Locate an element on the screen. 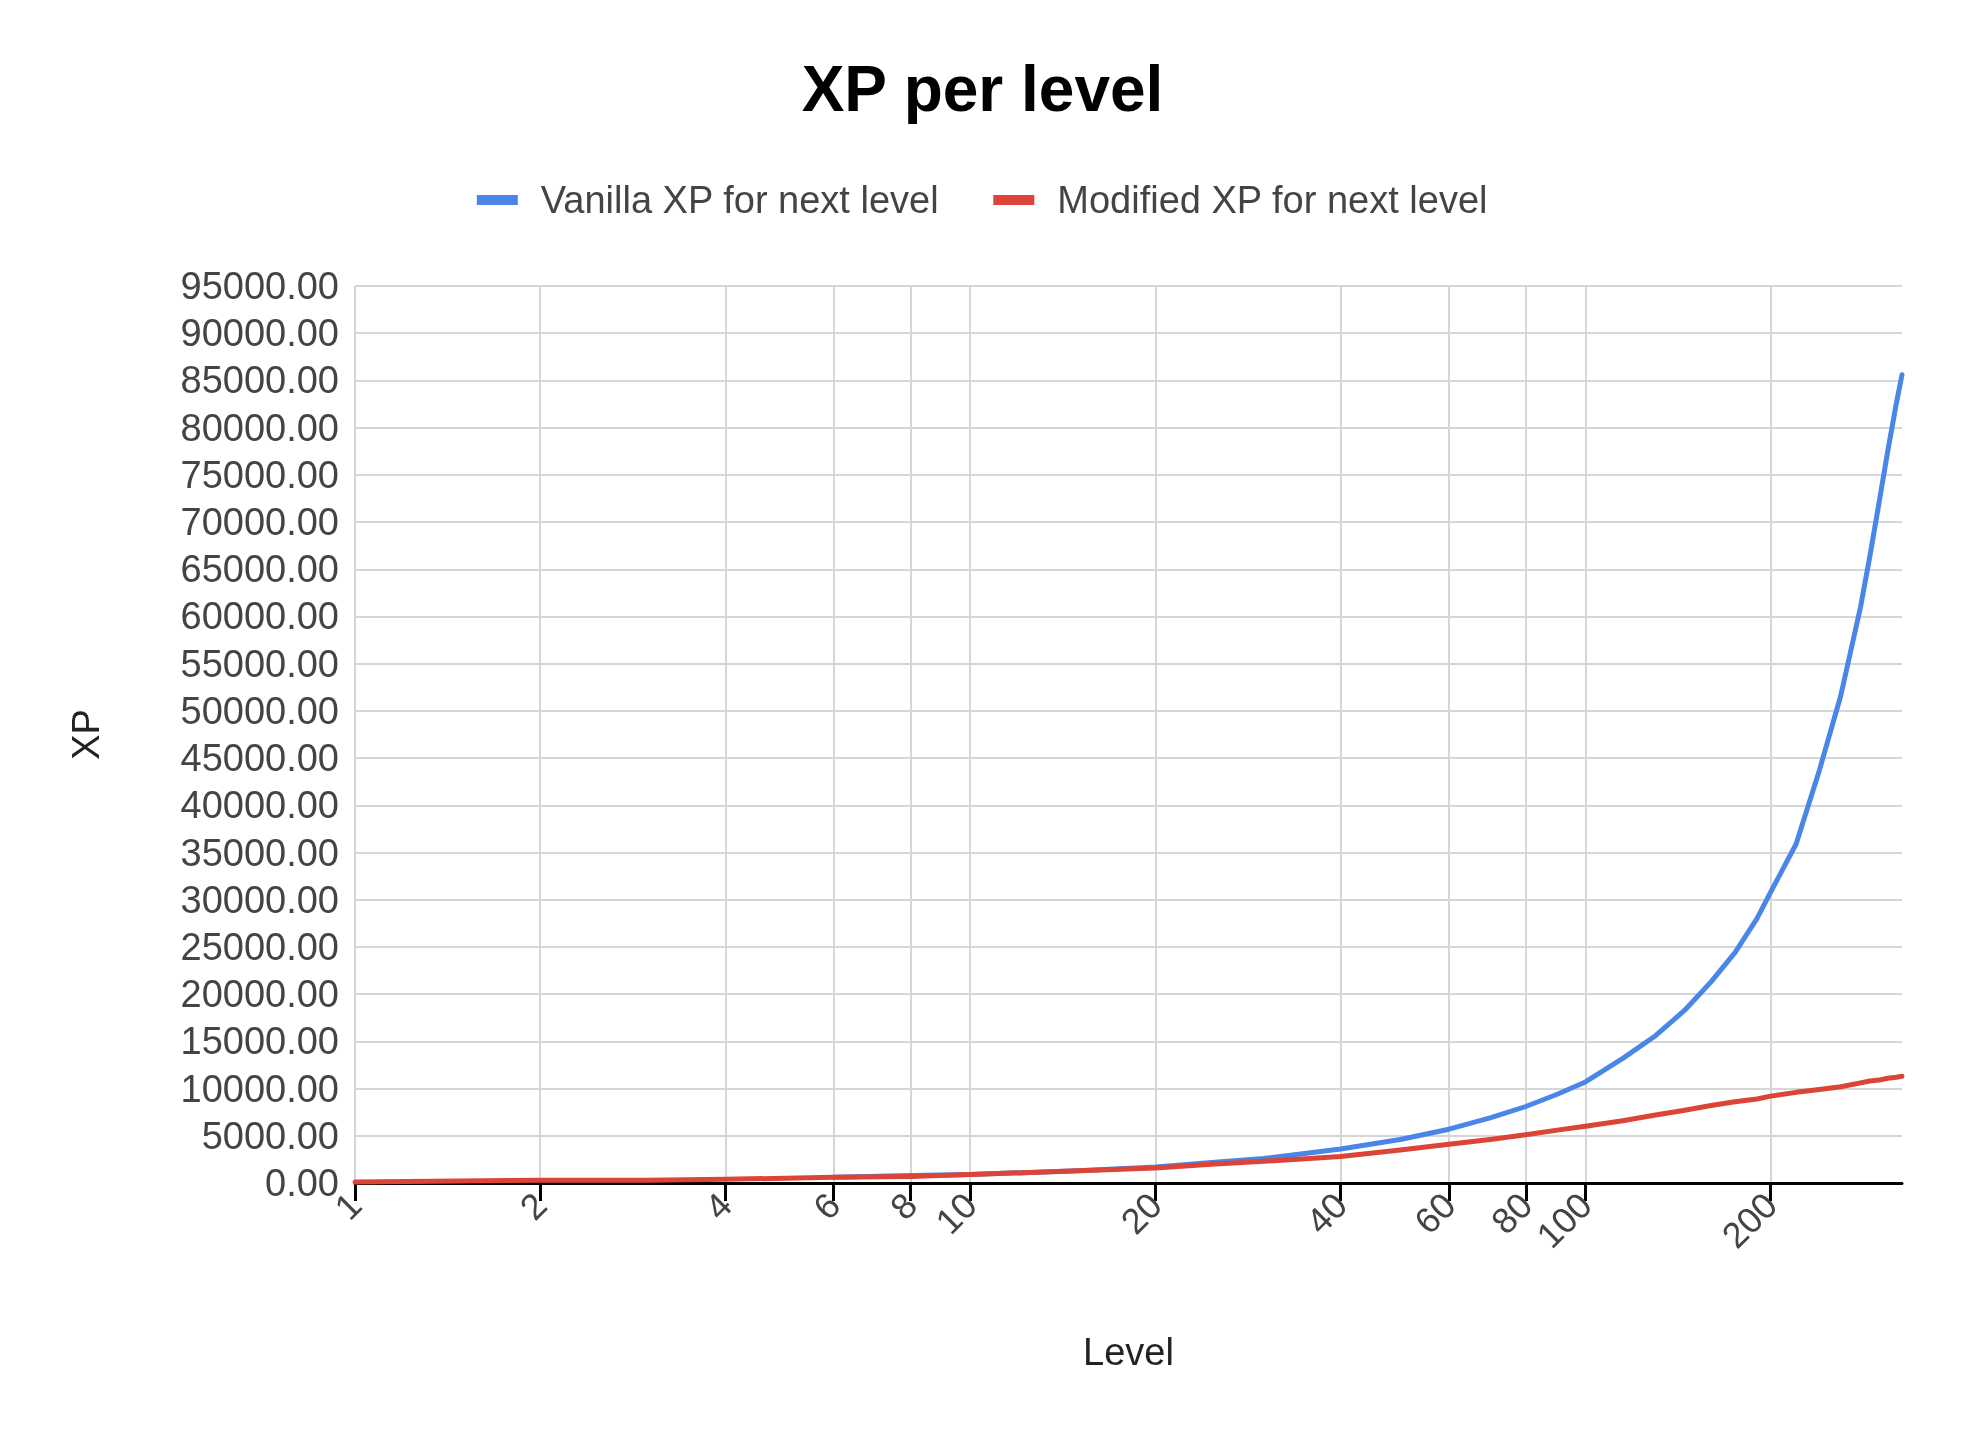  y-tick-label: 35000.00 is located at coordinates (259, 852).